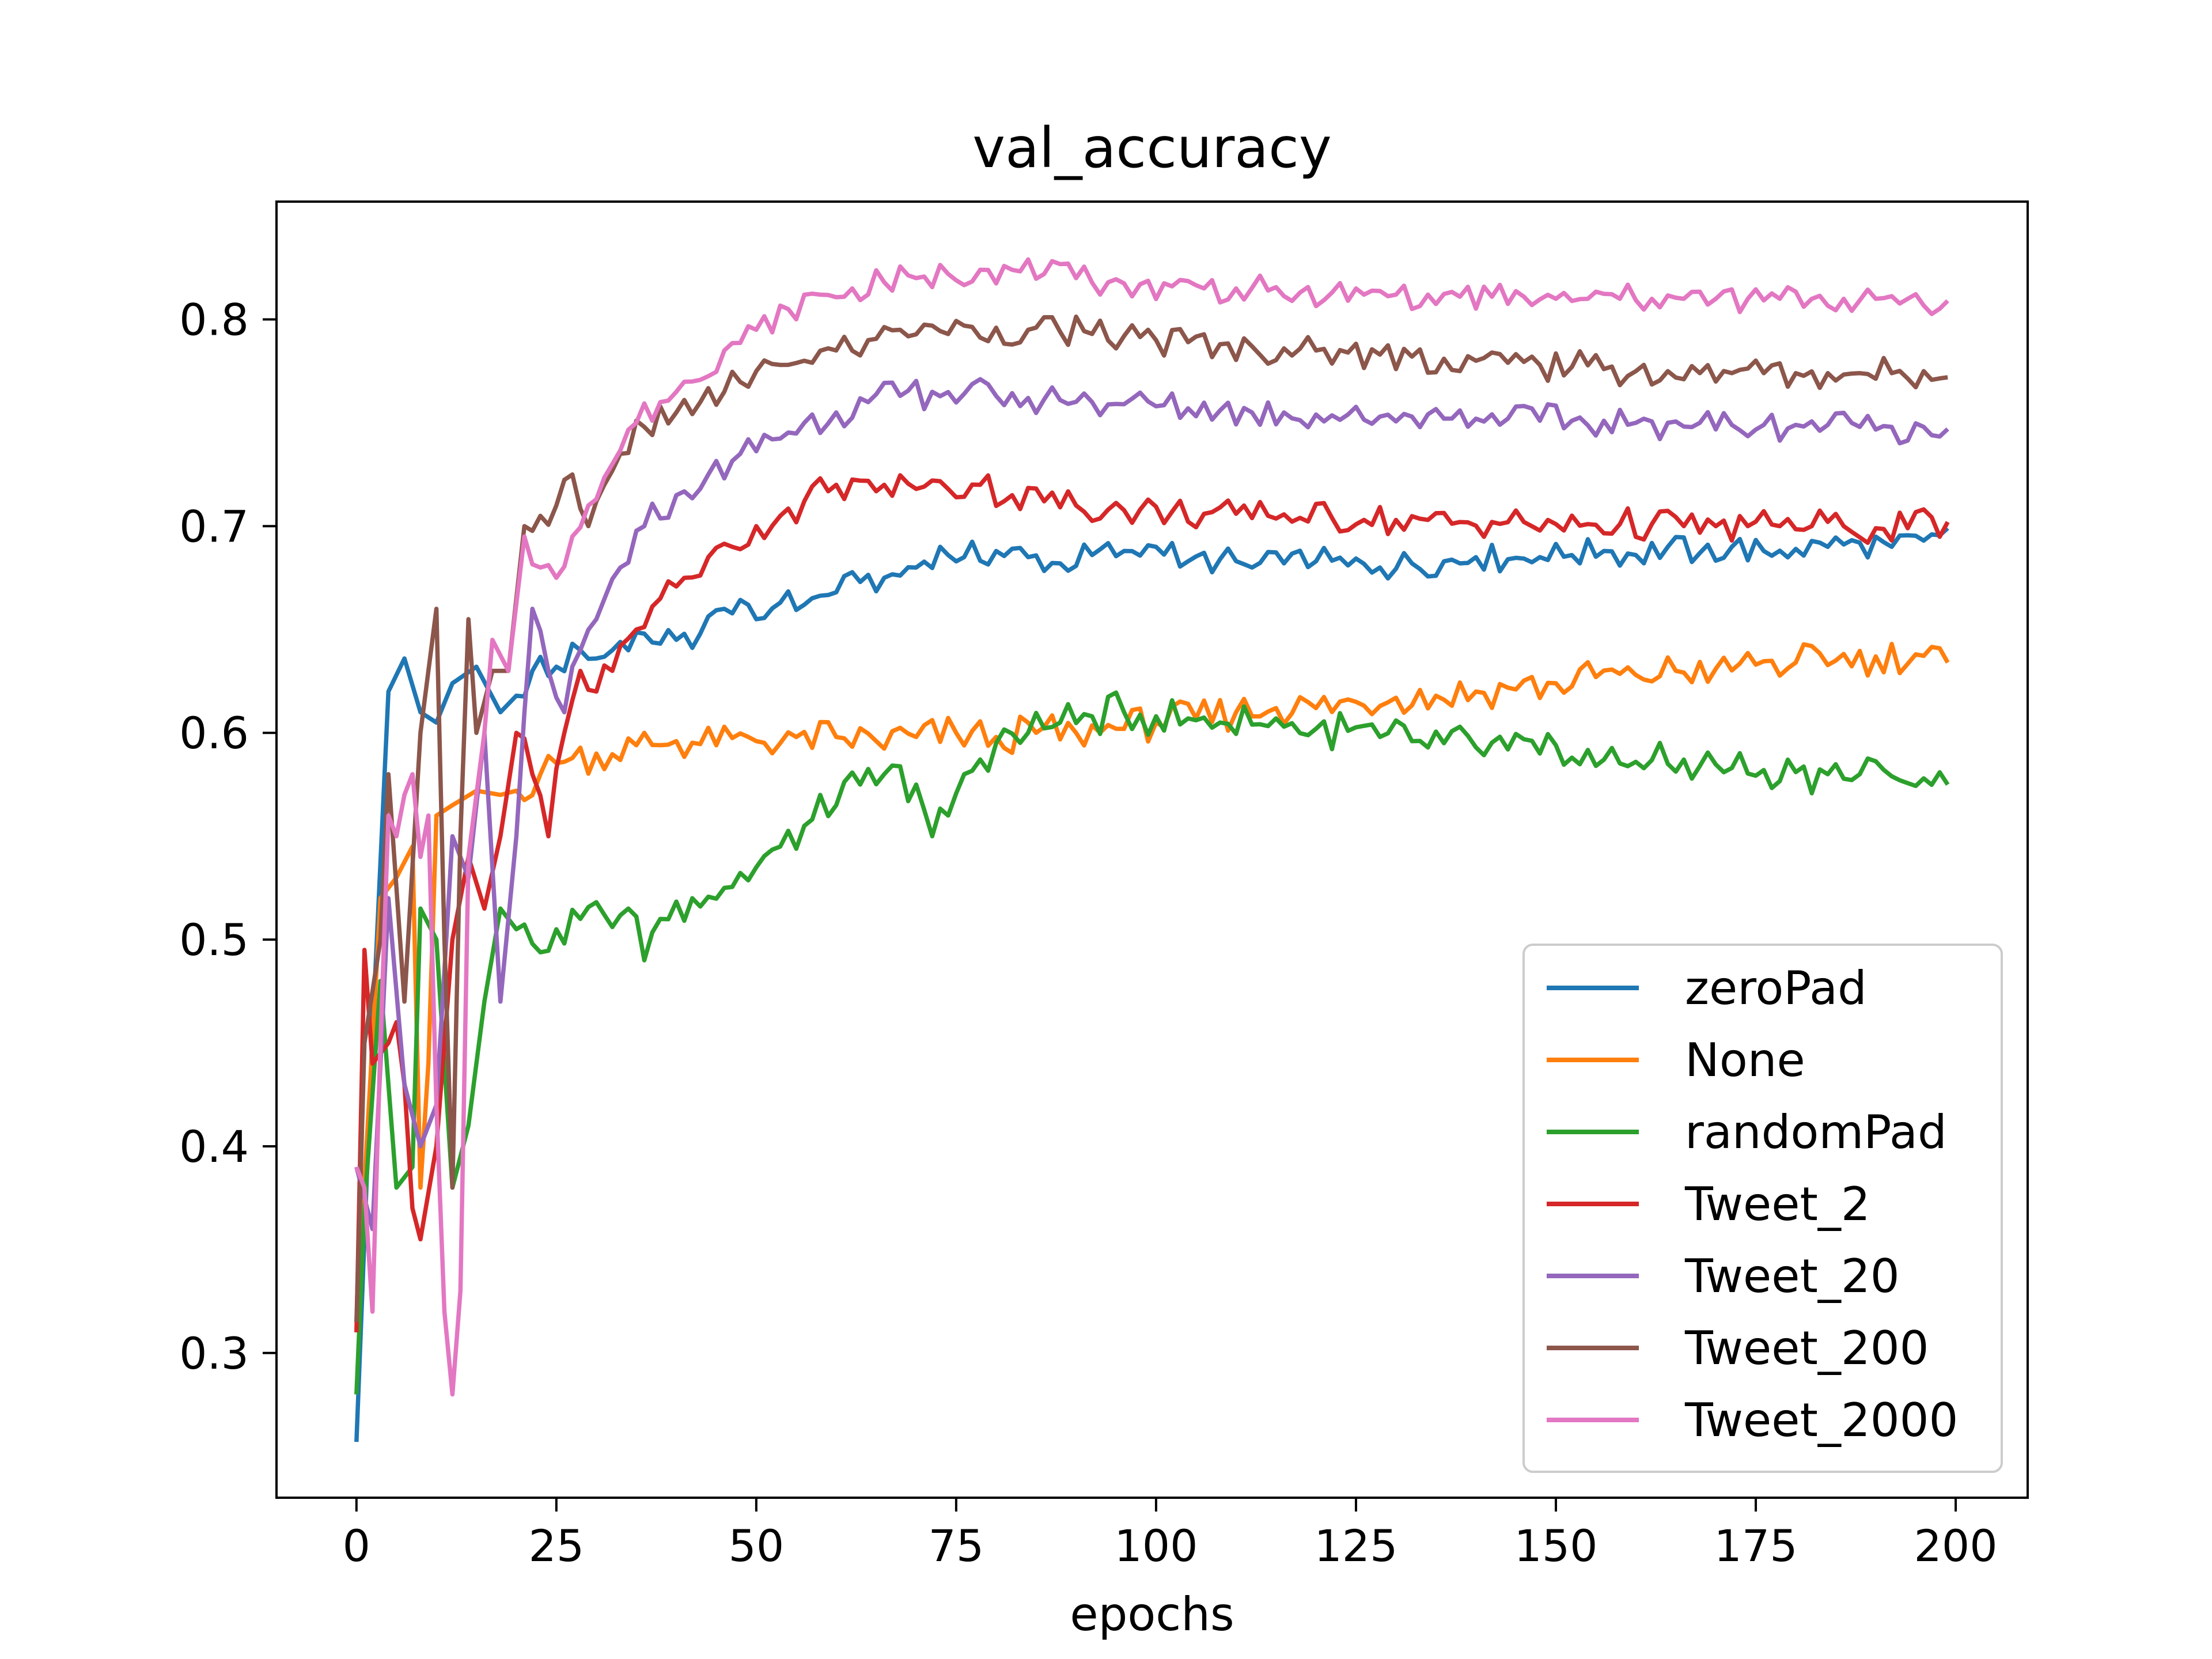  What do you see at coordinates (1756, 1545) in the screenshot?
I see `x-tick-label: 175` at bounding box center [1756, 1545].